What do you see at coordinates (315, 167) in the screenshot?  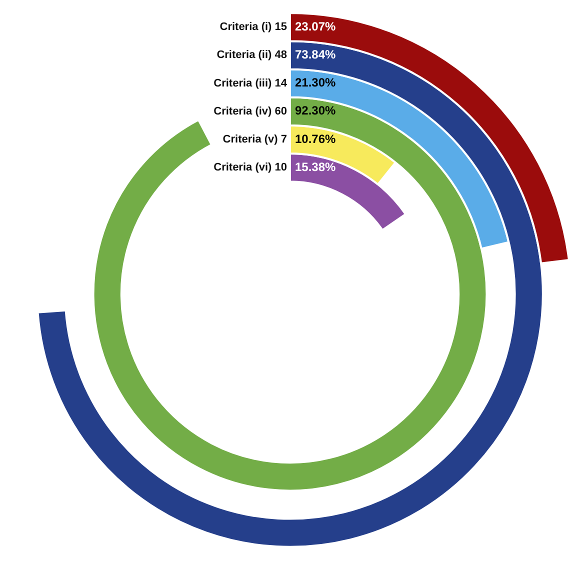 I see `data-label: 15.38%` at bounding box center [315, 167].